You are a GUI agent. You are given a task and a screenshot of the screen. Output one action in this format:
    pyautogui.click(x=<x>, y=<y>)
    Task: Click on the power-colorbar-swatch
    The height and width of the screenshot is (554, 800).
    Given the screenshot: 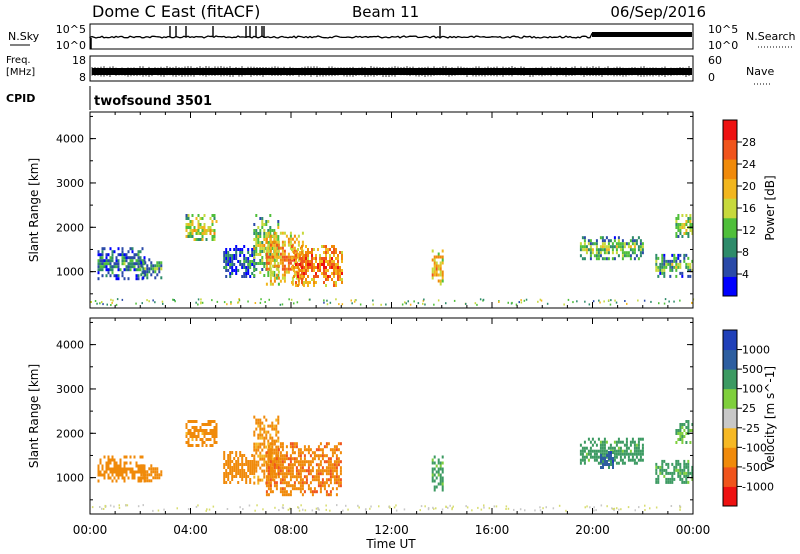 What is the action you would take?
    pyautogui.click(x=730, y=149)
    